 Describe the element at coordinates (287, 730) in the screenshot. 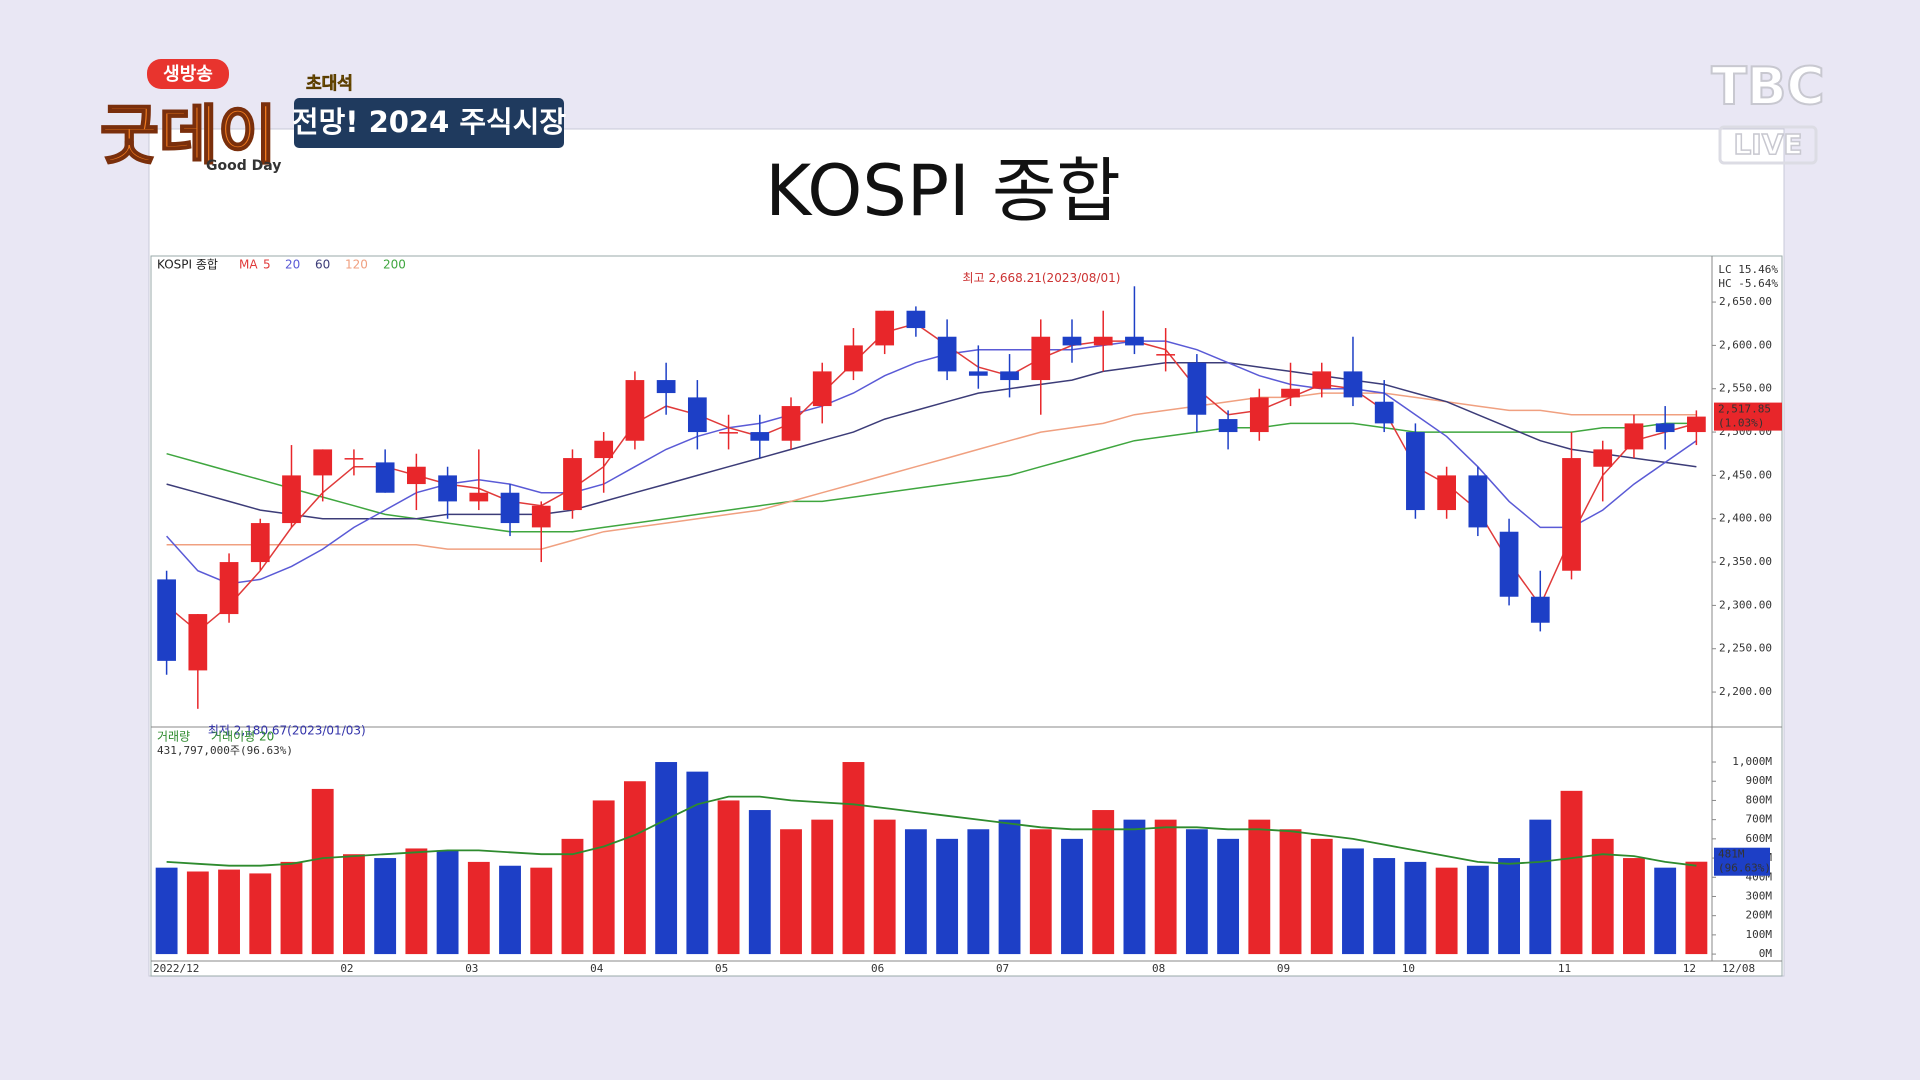

I see `annotation-low: 최저 2,180.67(2023/01/03)` at that location.